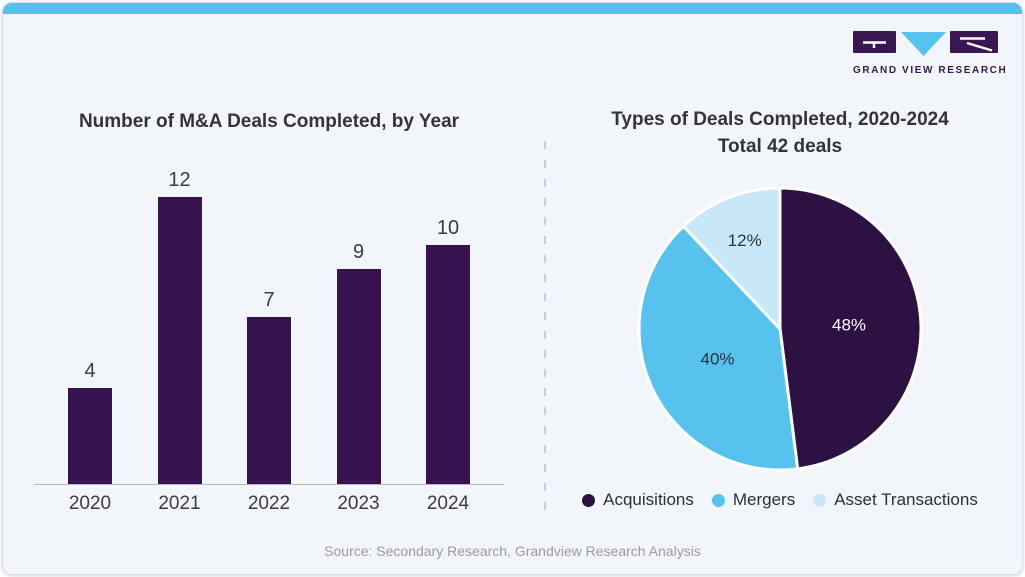 This screenshot has height=577, width=1025. I want to click on pie-slice-acquisitions, so click(850, 328).